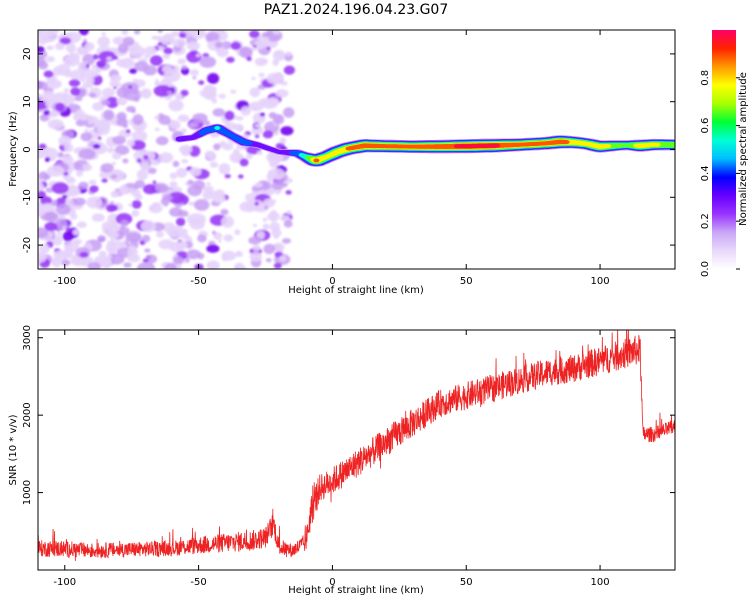 The width and height of the screenshot is (750, 604). I want to click on y-tick-label: -10, so click(27, 197).